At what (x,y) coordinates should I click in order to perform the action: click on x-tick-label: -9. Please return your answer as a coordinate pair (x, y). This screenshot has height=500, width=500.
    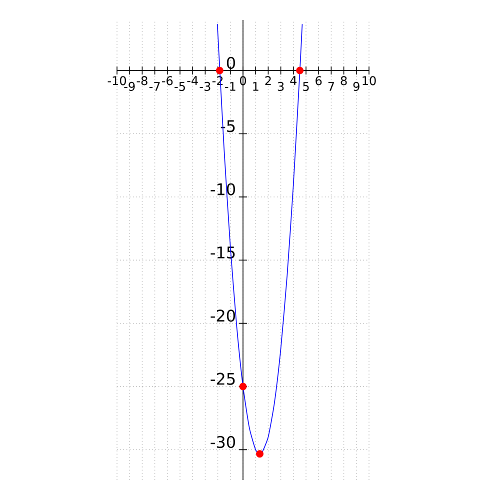
    Looking at the image, I should click on (129, 86).